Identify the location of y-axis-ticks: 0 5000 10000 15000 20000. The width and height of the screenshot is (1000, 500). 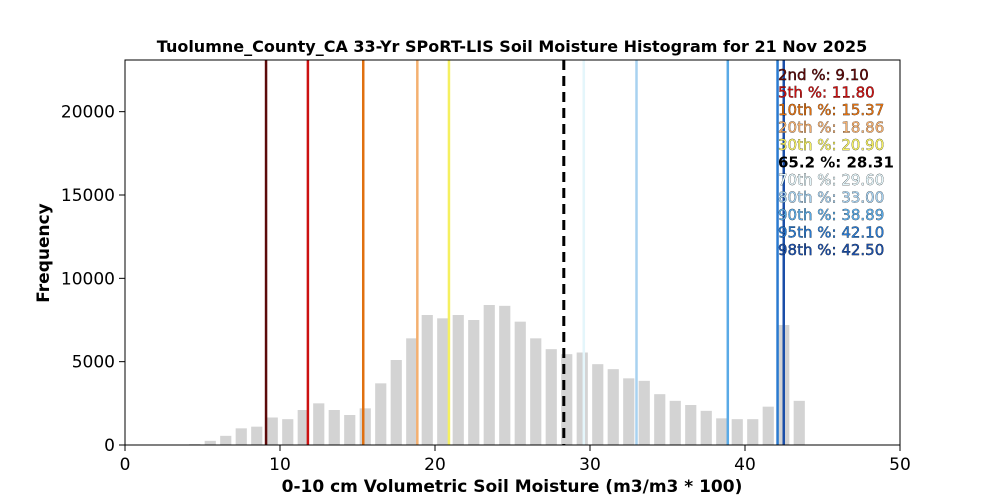
(93, 279).